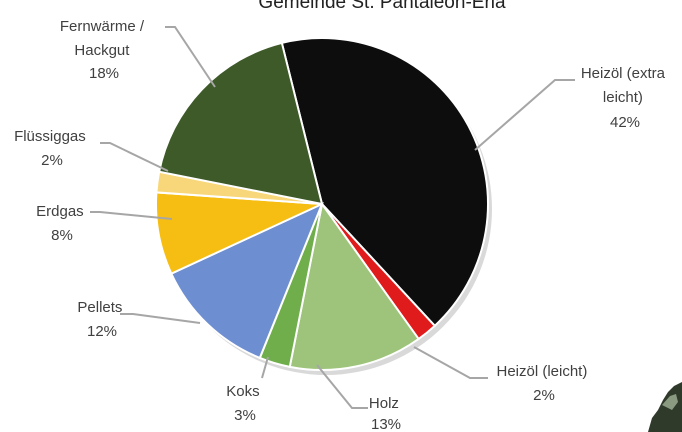 This screenshot has width=682, height=432. I want to click on corner-foliage, so click(665, 407).